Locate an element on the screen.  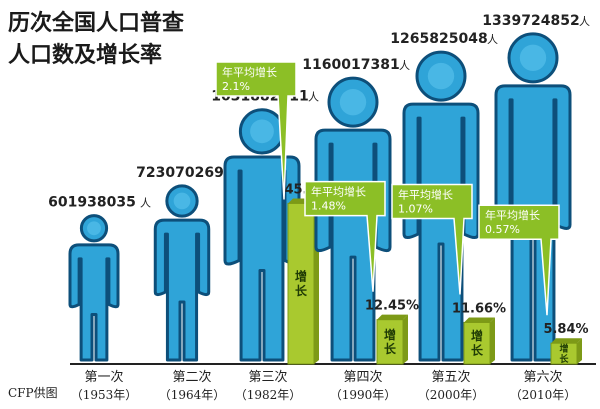
annual-growth-value-6: 0.57% is located at coordinates (502, 229).